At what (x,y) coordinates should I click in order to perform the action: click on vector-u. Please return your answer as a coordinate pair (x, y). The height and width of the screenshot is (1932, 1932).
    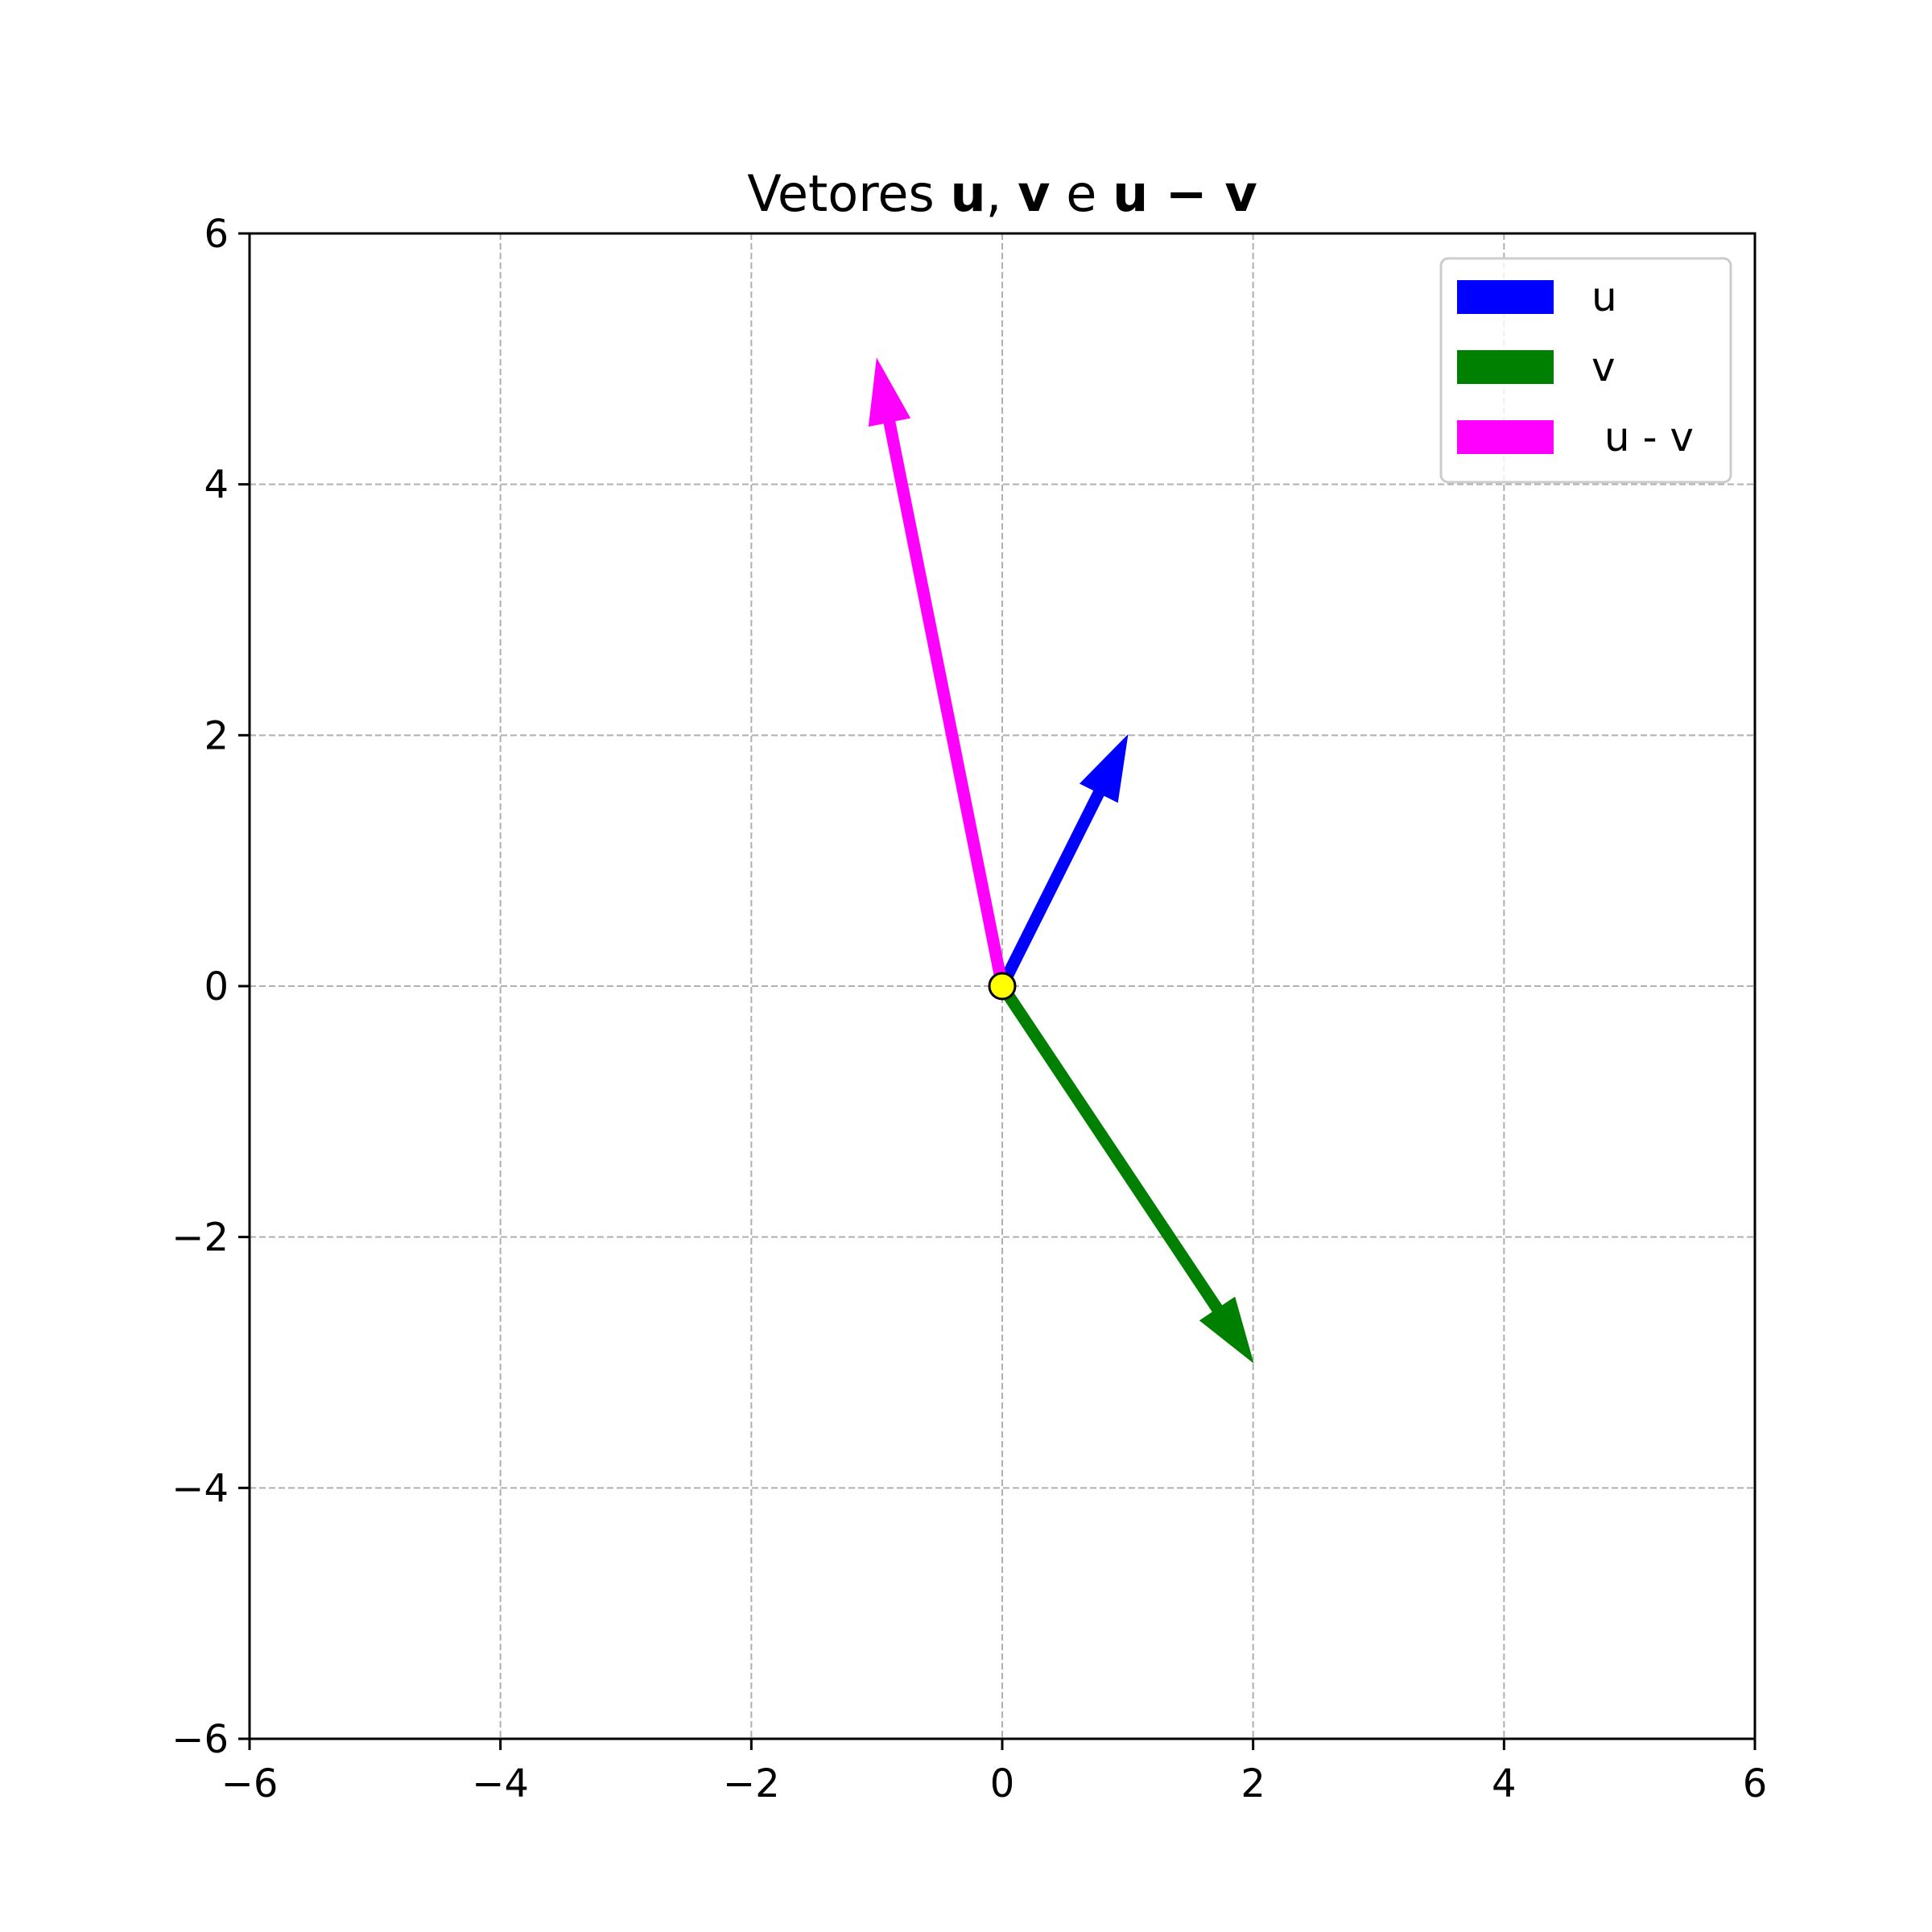
    Looking at the image, I should click on (1063, 861).